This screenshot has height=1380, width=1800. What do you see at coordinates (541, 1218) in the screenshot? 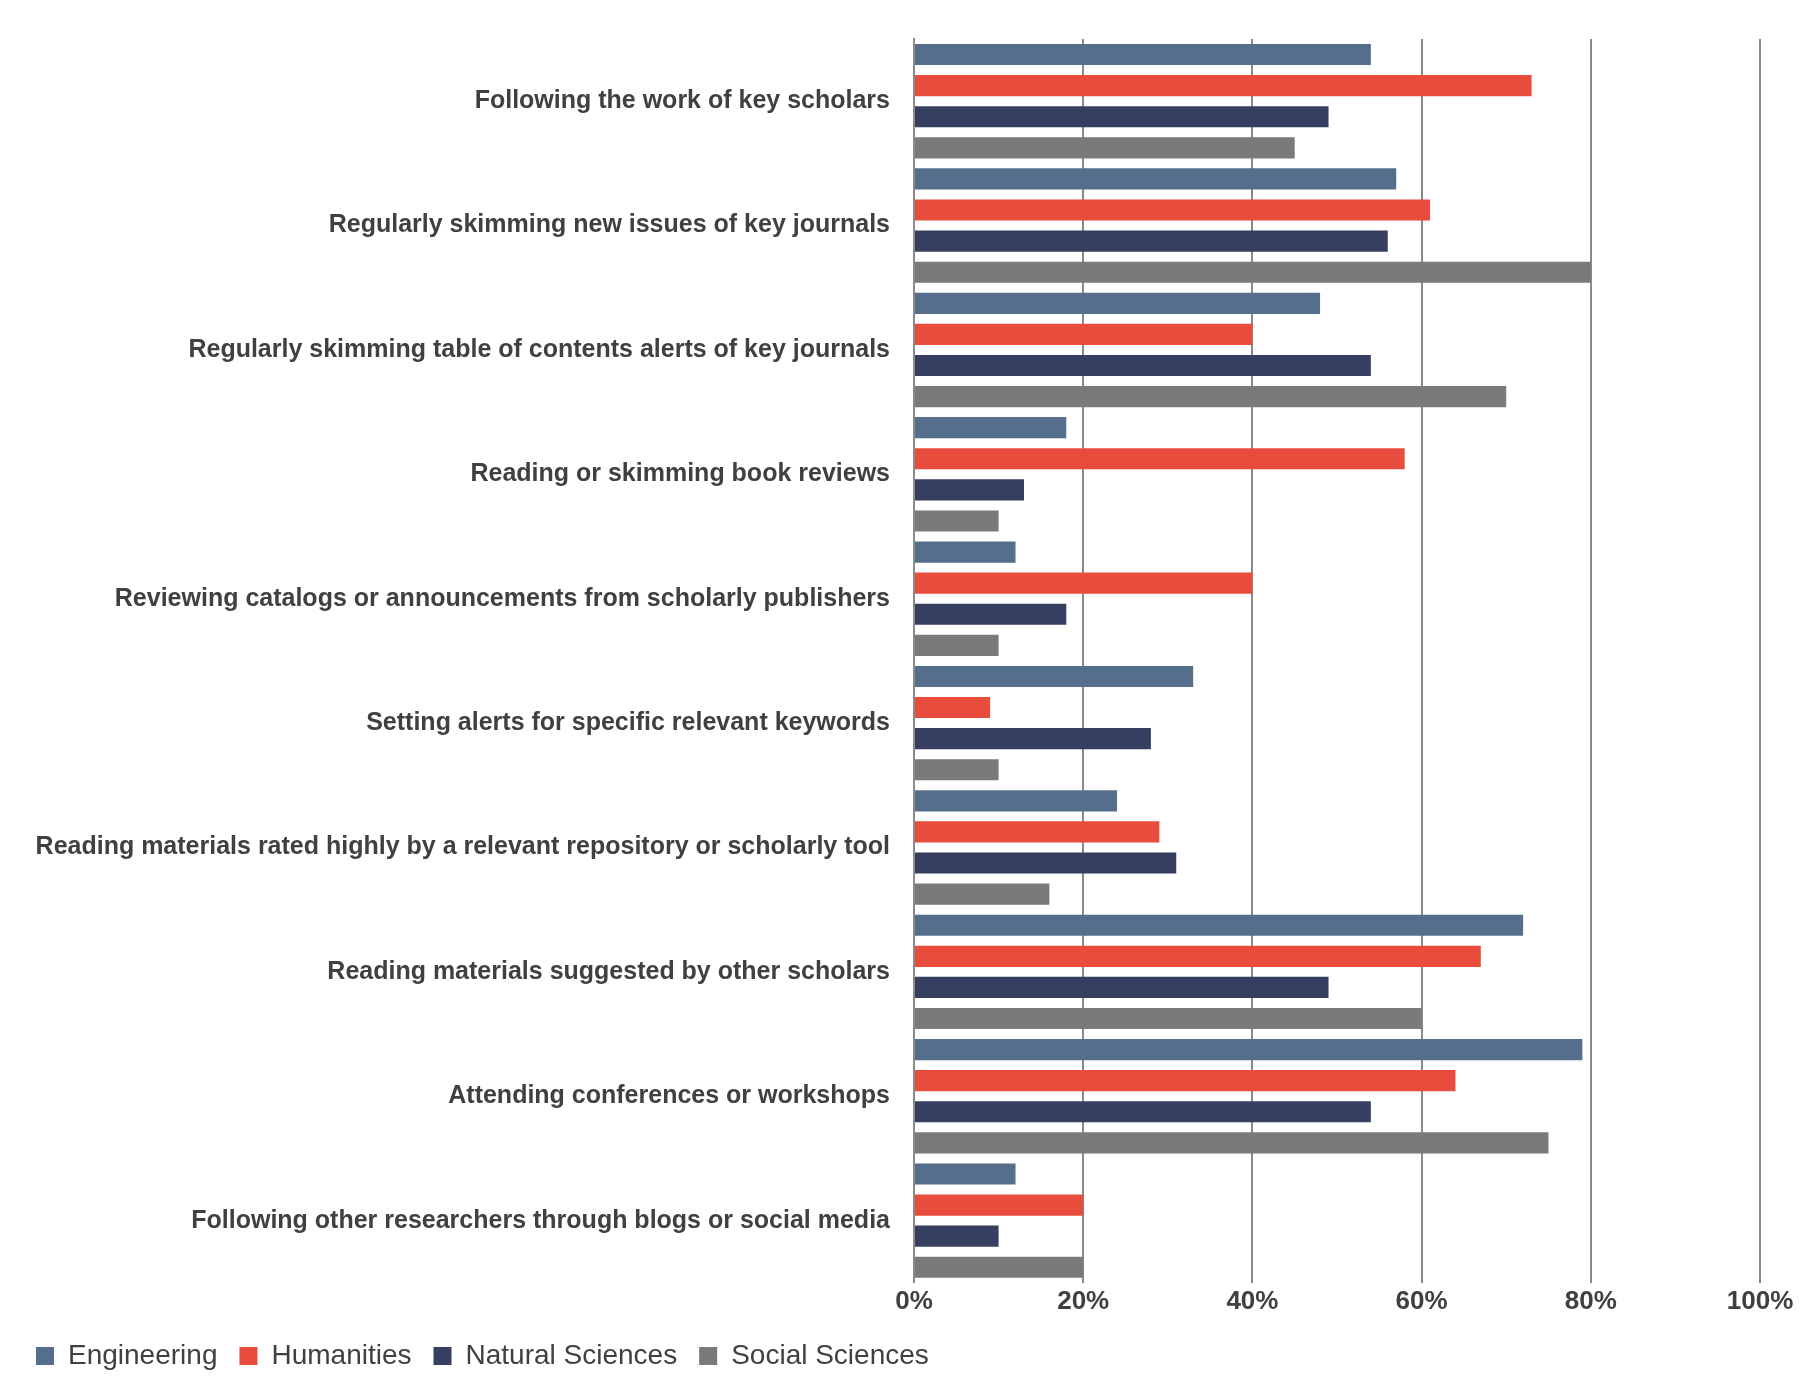
I see `y-tick-label: Following other researchers through blogs or social media` at bounding box center [541, 1218].